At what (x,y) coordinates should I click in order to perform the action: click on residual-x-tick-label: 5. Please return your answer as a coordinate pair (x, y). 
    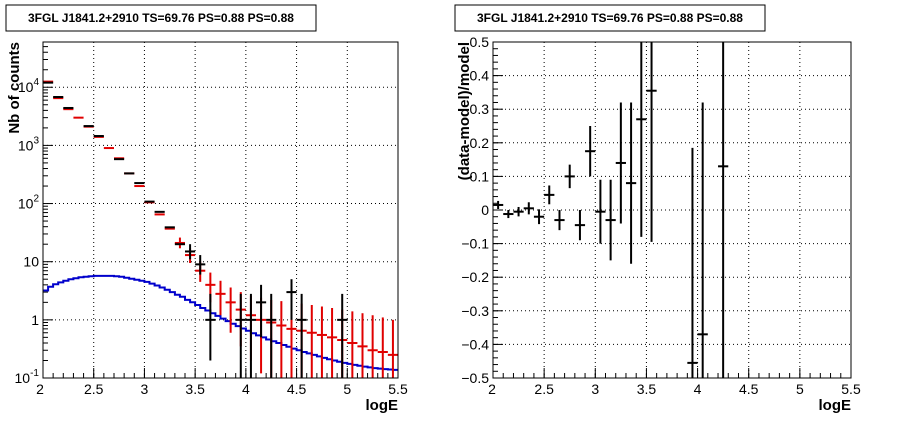
    Looking at the image, I should click on (800, 389).